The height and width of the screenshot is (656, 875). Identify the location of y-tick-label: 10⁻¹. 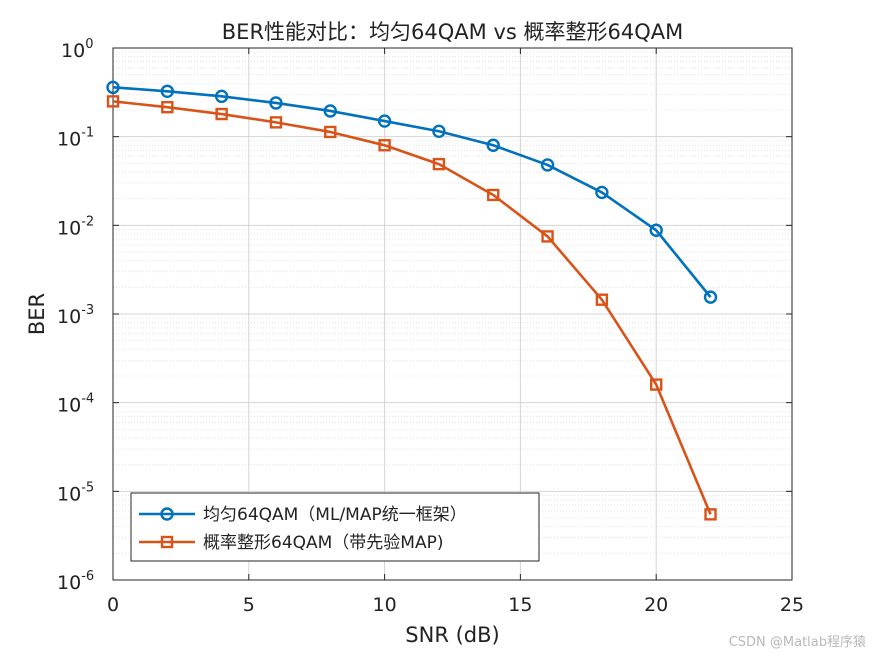
(75, 138).